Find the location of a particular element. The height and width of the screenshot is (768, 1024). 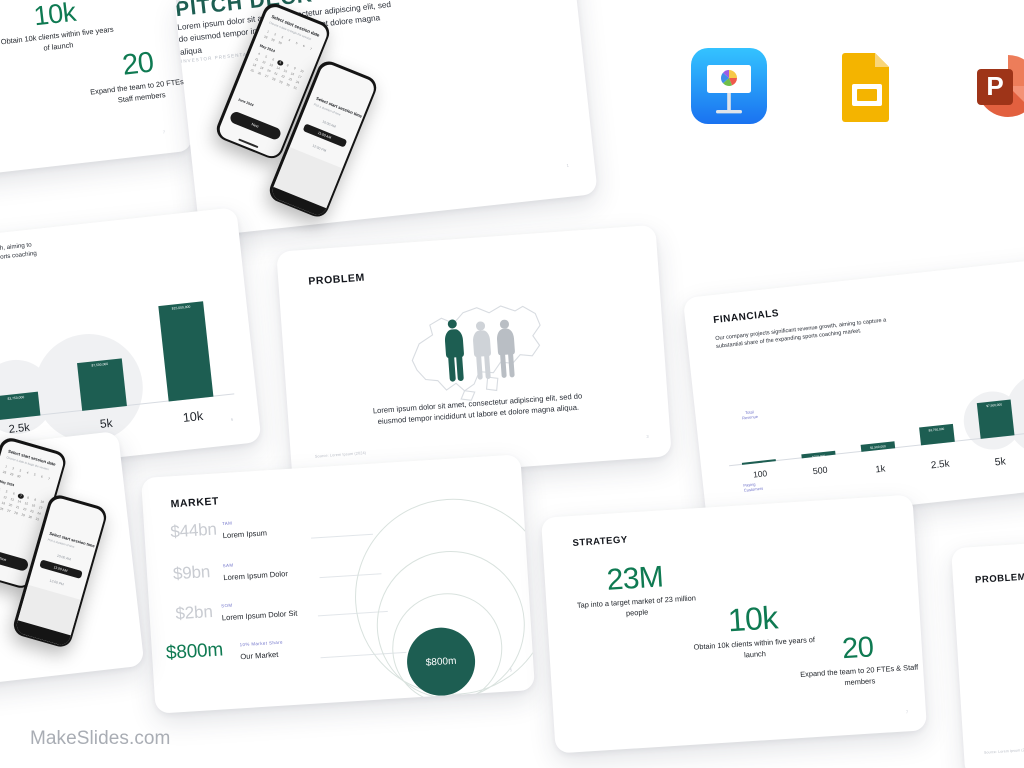

chart-bar-value-label: $750,000 is located at coordinates (818, 457).